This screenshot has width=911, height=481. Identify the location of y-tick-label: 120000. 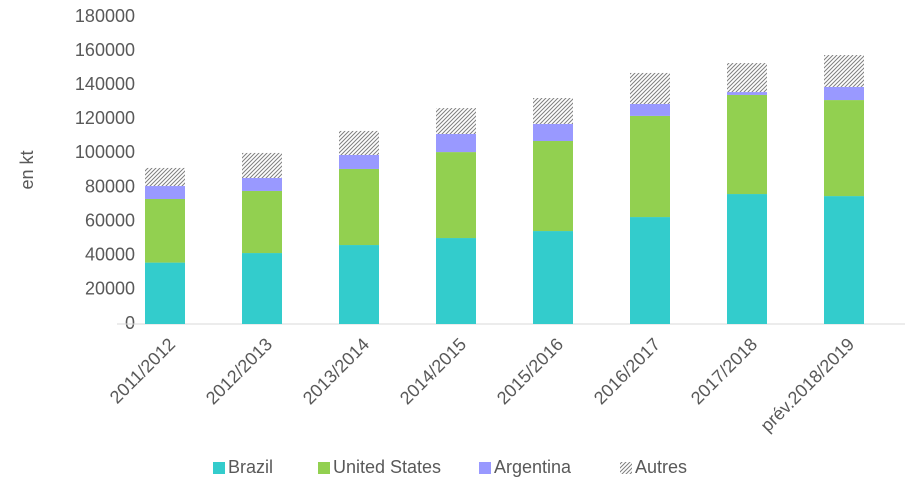
(105, 118).